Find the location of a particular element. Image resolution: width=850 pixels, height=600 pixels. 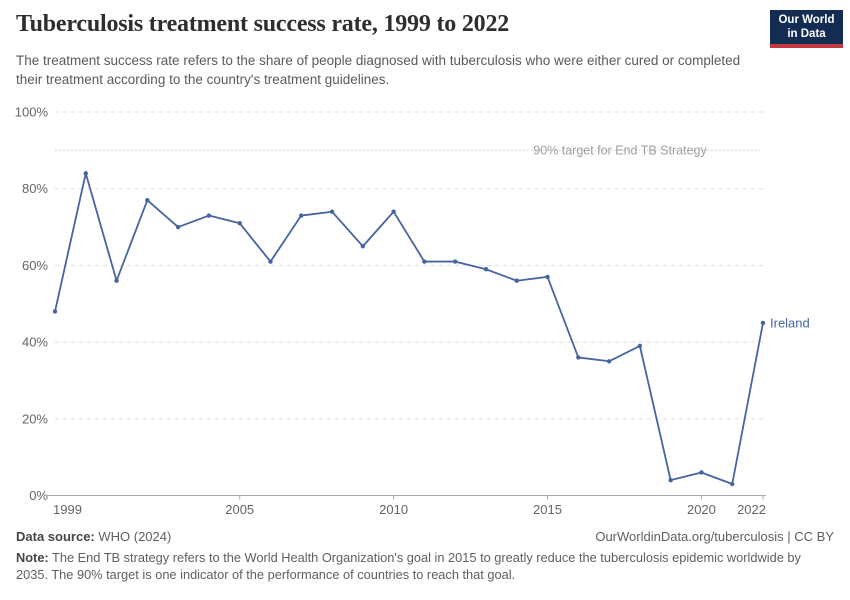

data-source-label: Data source: is located at coordinates (55, 536).